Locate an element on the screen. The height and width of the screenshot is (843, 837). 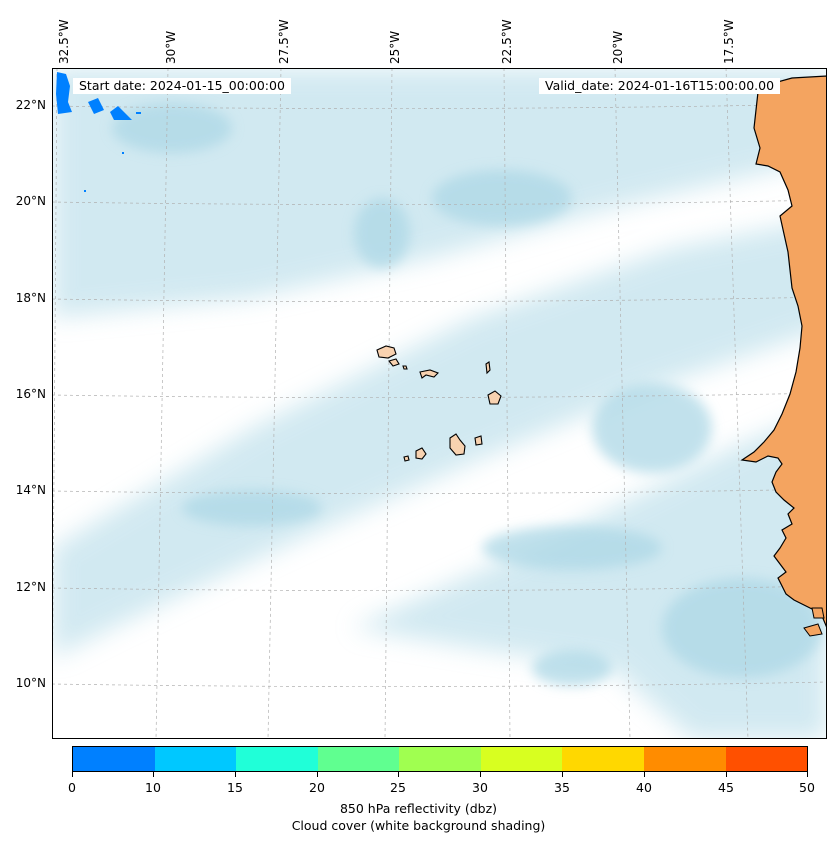
lat-label-18n: 18°N is located at coordinates (30, 298).